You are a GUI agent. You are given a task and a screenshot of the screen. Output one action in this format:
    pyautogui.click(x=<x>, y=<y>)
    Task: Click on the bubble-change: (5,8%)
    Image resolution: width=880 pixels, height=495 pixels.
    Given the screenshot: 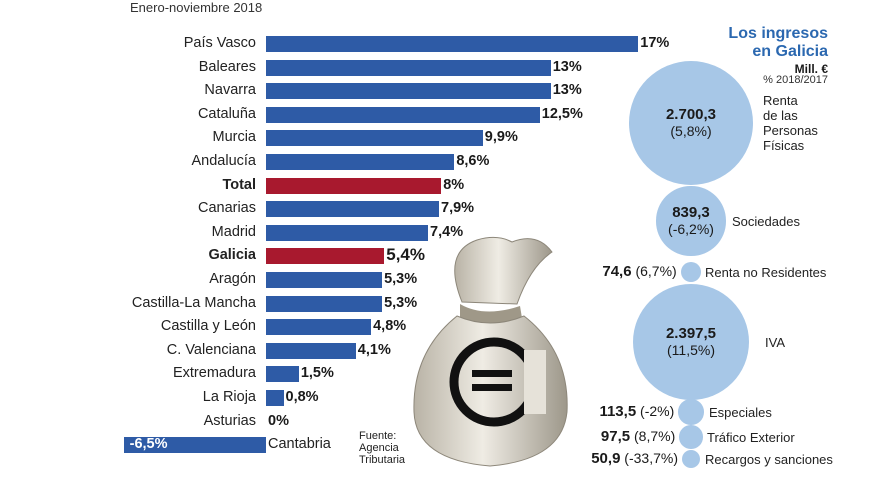 What is the action you would take?
    pyautogui.click(x=691, y=131)
    